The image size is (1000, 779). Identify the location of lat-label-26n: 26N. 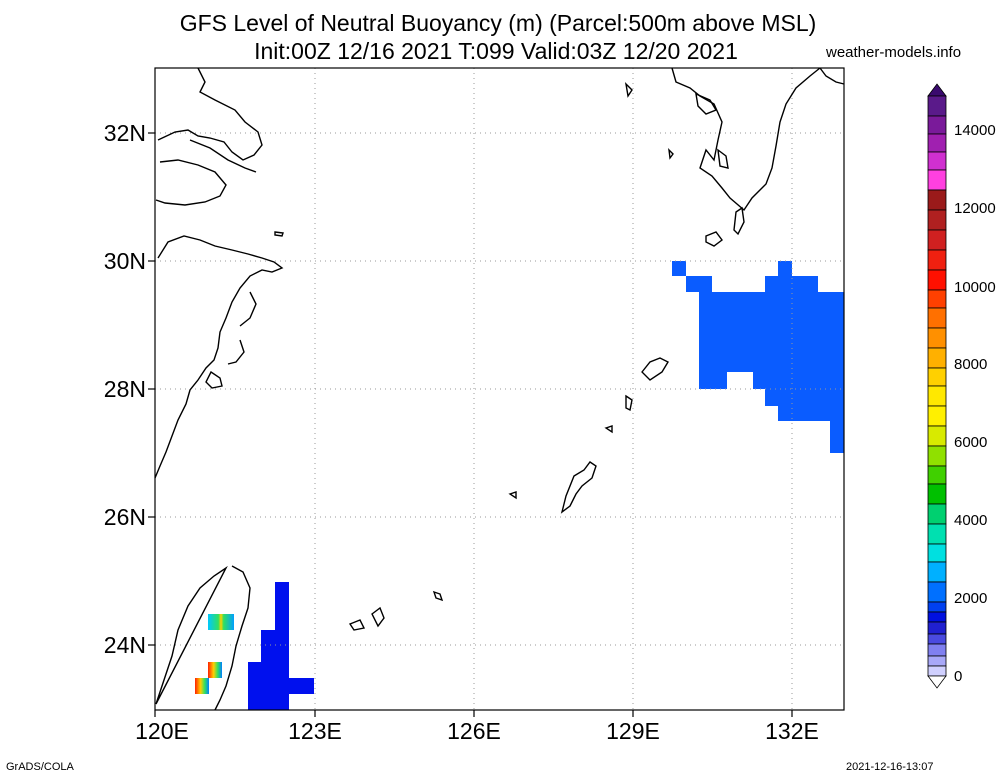
(124, 517).